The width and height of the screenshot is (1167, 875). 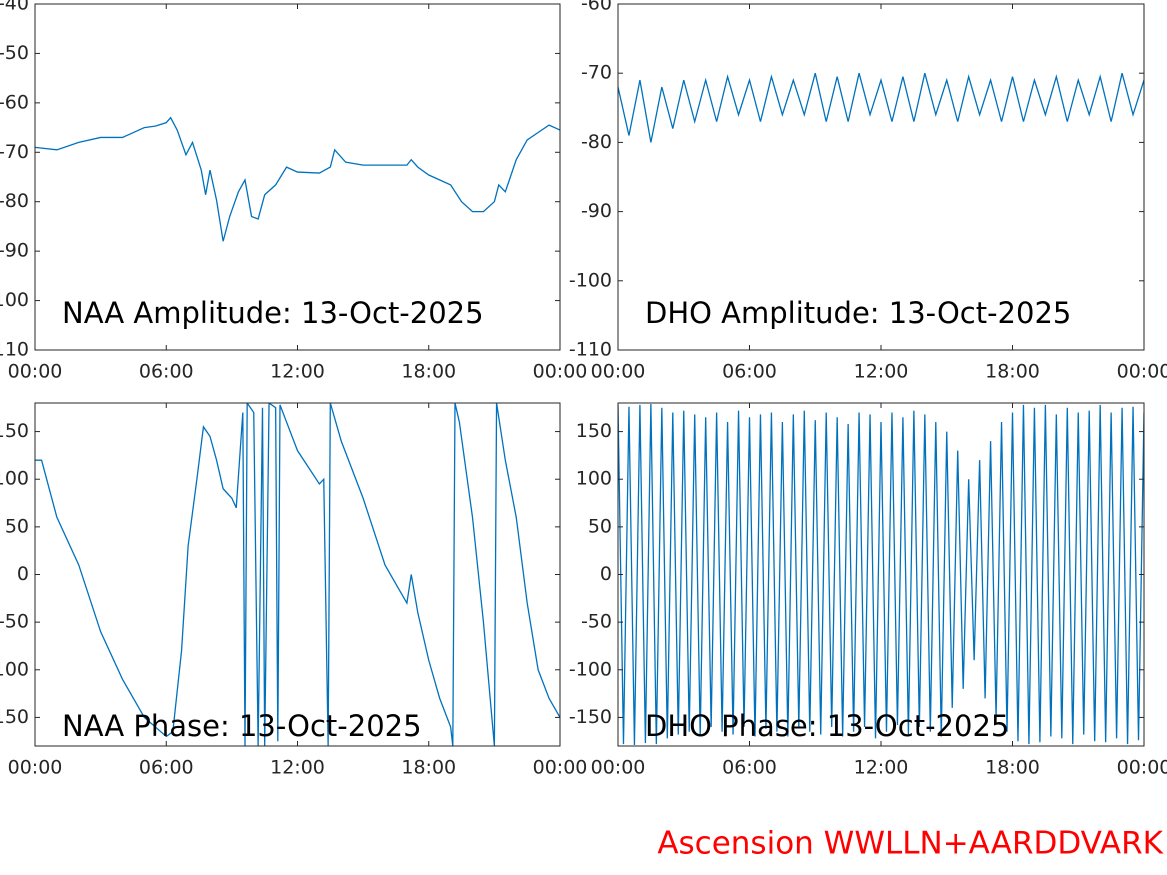 What do you see at coordinates (827, 726) in the screenshot?
I see `annotation: DHO Phase: 13-Oct-2025` at bounding box center [827, 726].